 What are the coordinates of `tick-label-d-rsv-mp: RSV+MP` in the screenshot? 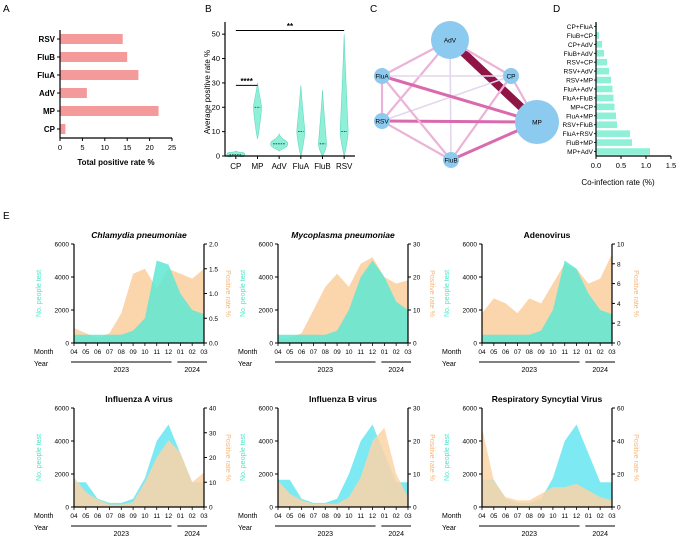 It's located at (579, 81).